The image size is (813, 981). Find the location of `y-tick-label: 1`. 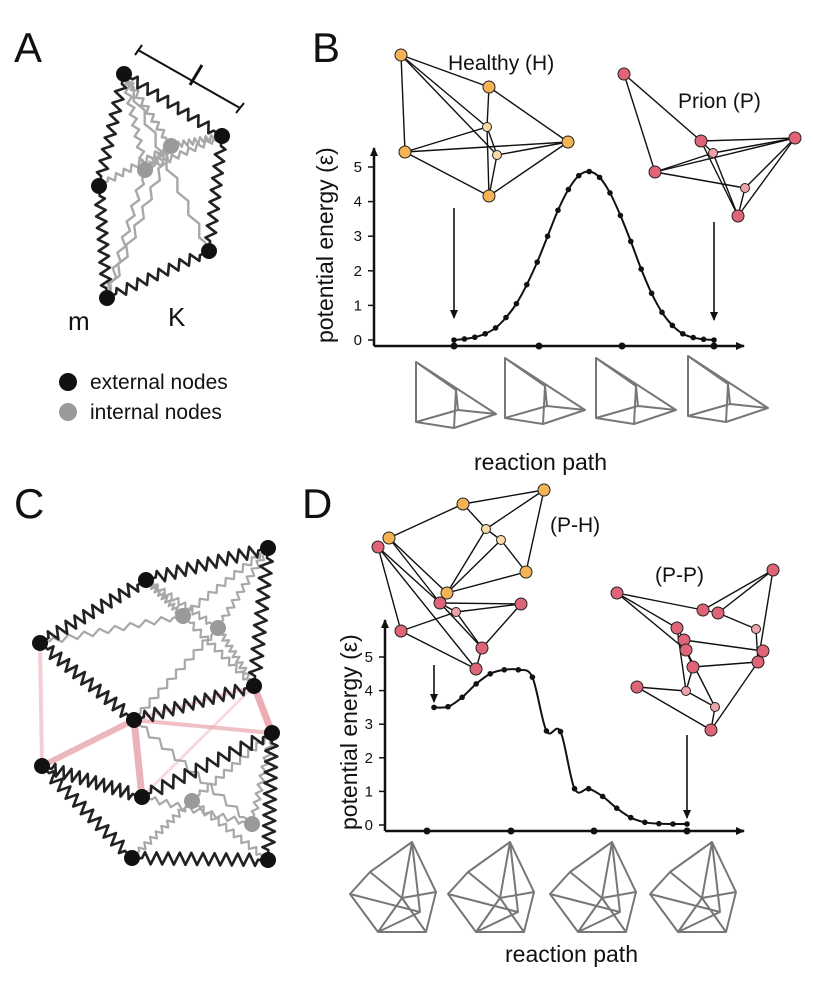

y-tick-label: 1 is located at coordinates (369, 791).